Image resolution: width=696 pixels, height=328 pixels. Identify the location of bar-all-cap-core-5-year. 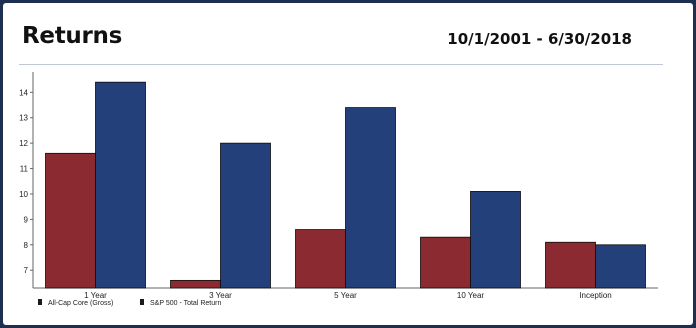
(320, 259).